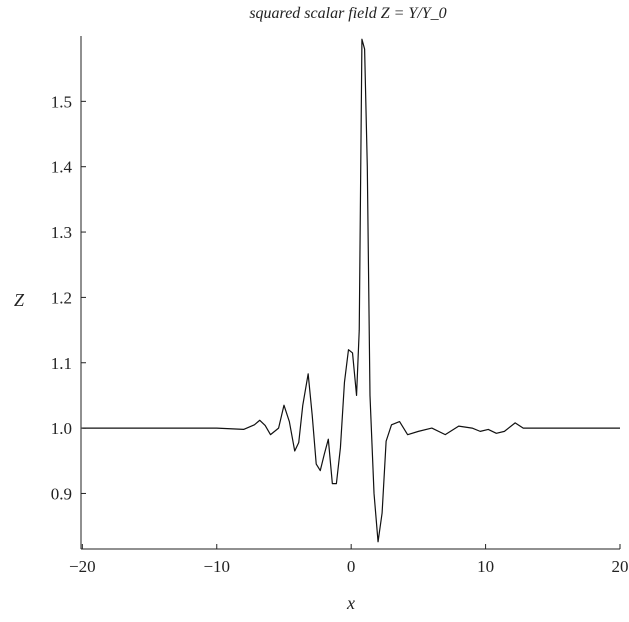 The height and width of the screenshot is (622, 629). I want to click on y-tick-label: 1.0, so click(61, 428).